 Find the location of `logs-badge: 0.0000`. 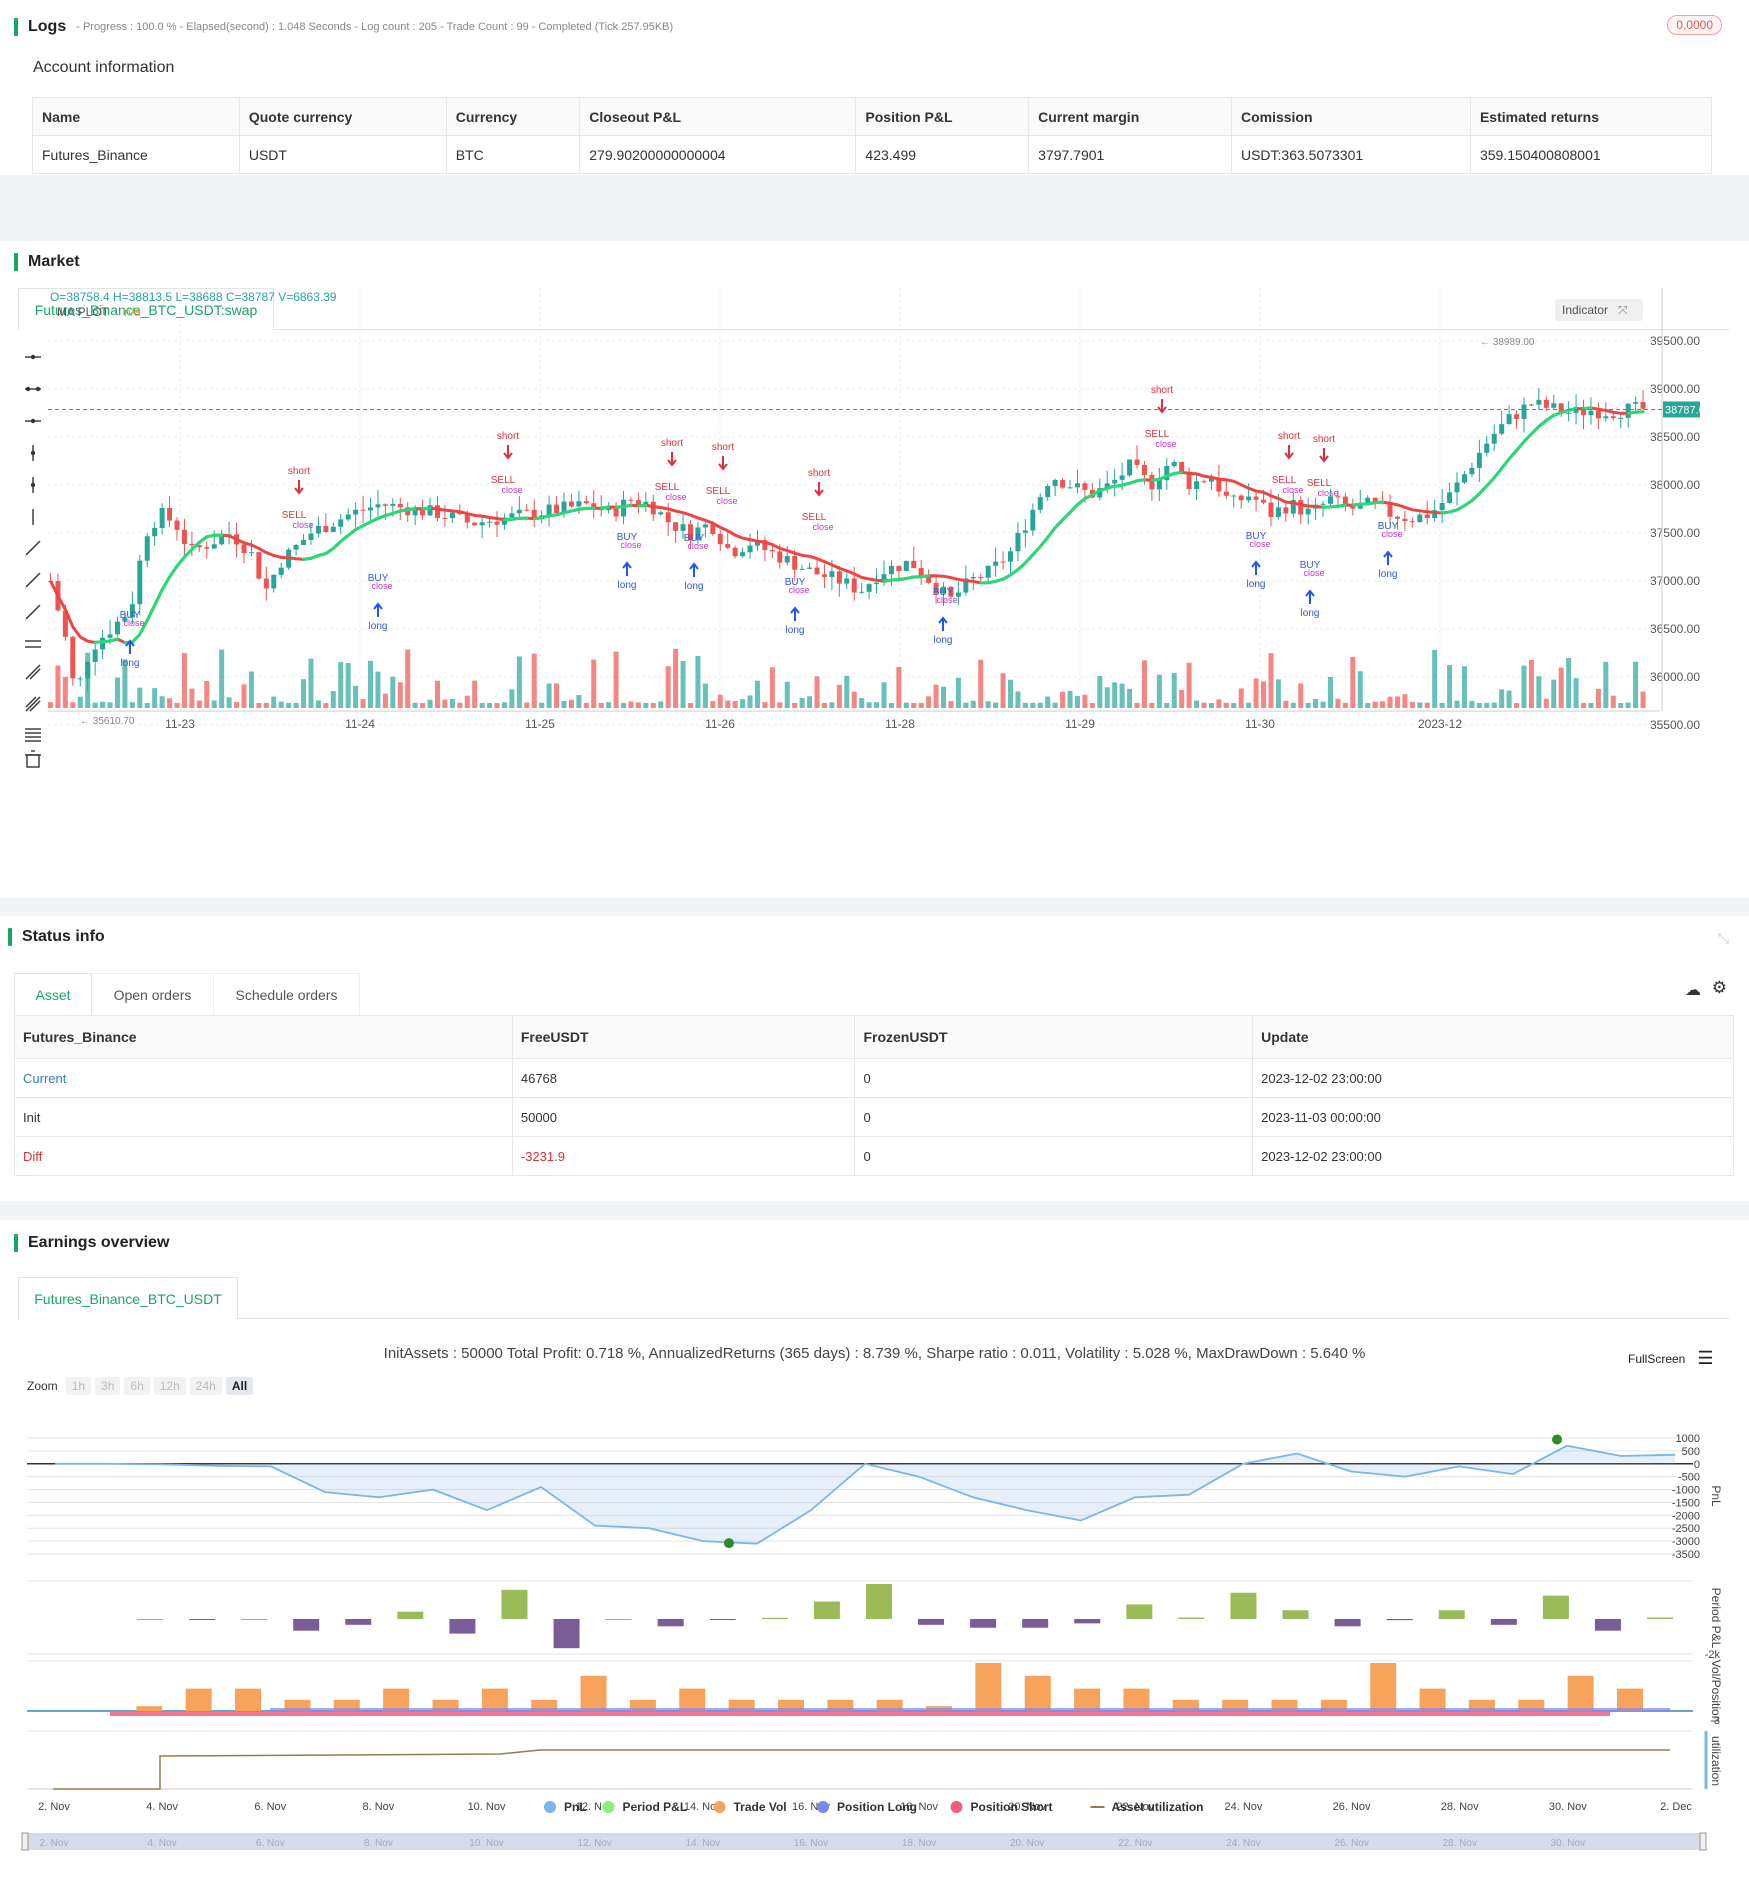

logs-badge: 0.0000 is located at coordinates (1694, 25).